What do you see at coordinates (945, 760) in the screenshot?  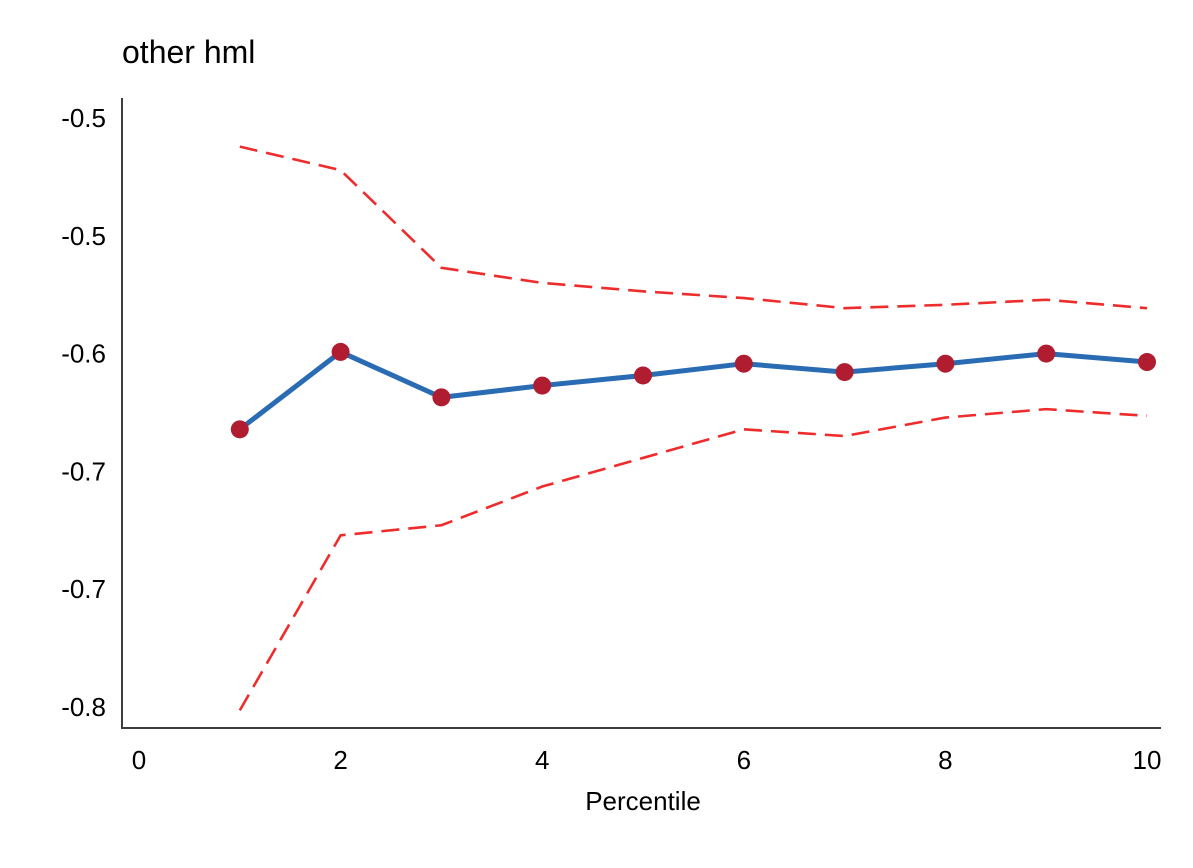 I see `x-tick-label: 8` at bounding box center [945, 760].